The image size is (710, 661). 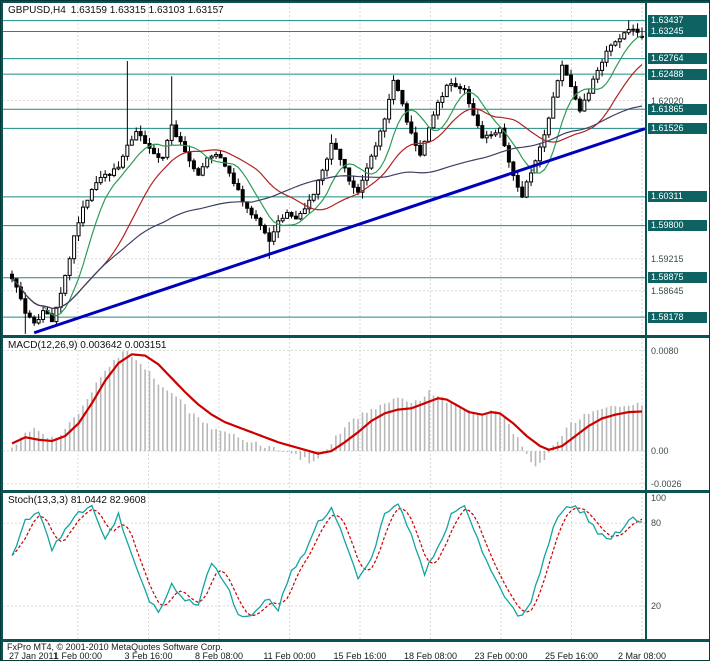 What do you see at coordinates (501, 656) in the screenshot?
I see `time-axis-label: 23 Feb 00:00` at bounding box center [501, 656].